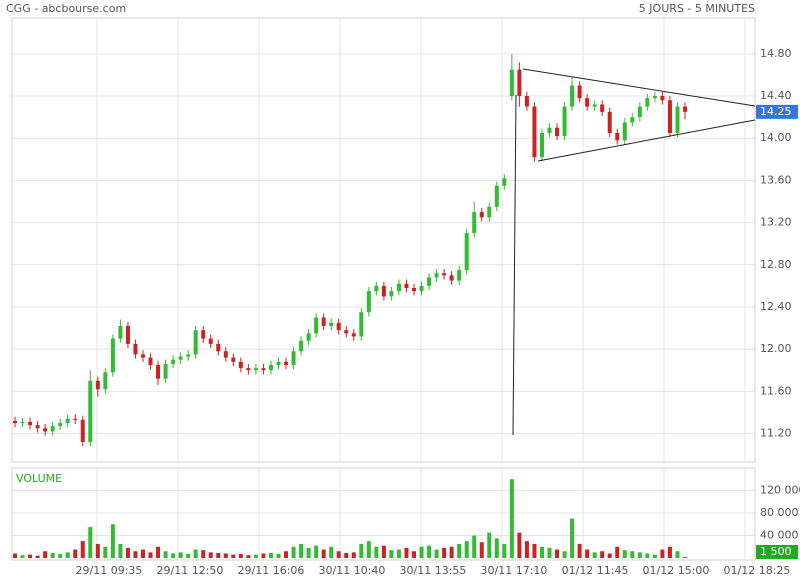  Describe the element at coordinates (776, 306) in the screenshot. I see `y-tick-label: 12.40` at that location.